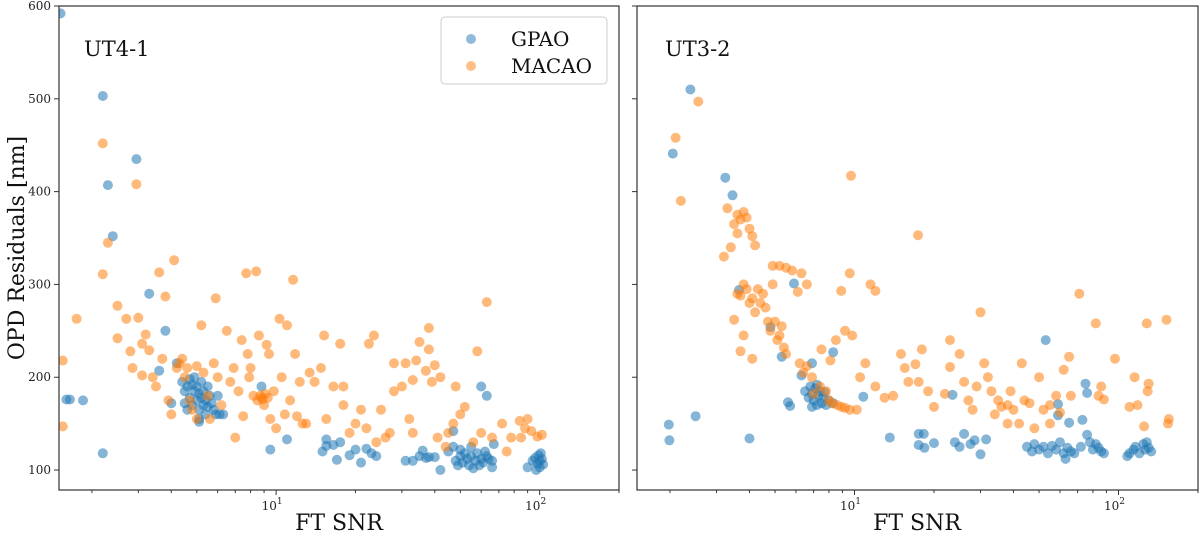 Image resolution: width=1200 pixels, height=535 pixels. Describe the element at coordinates (339, 523) in the screenshot. I see `x-axis-title-left: FT SNR` at that location.